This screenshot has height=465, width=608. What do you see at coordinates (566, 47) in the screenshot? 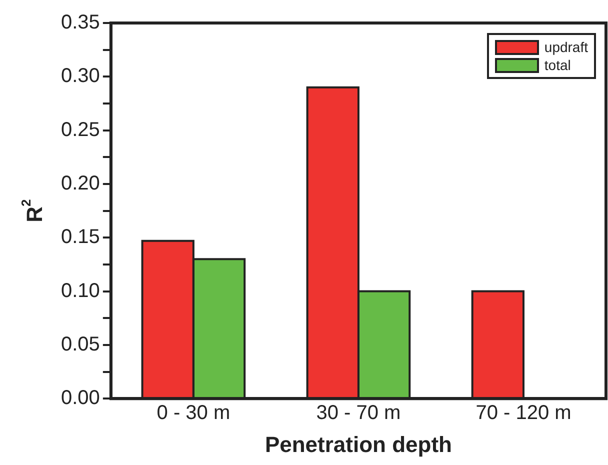
I see `legend-label: updraft` at bounding box center [566, 47].